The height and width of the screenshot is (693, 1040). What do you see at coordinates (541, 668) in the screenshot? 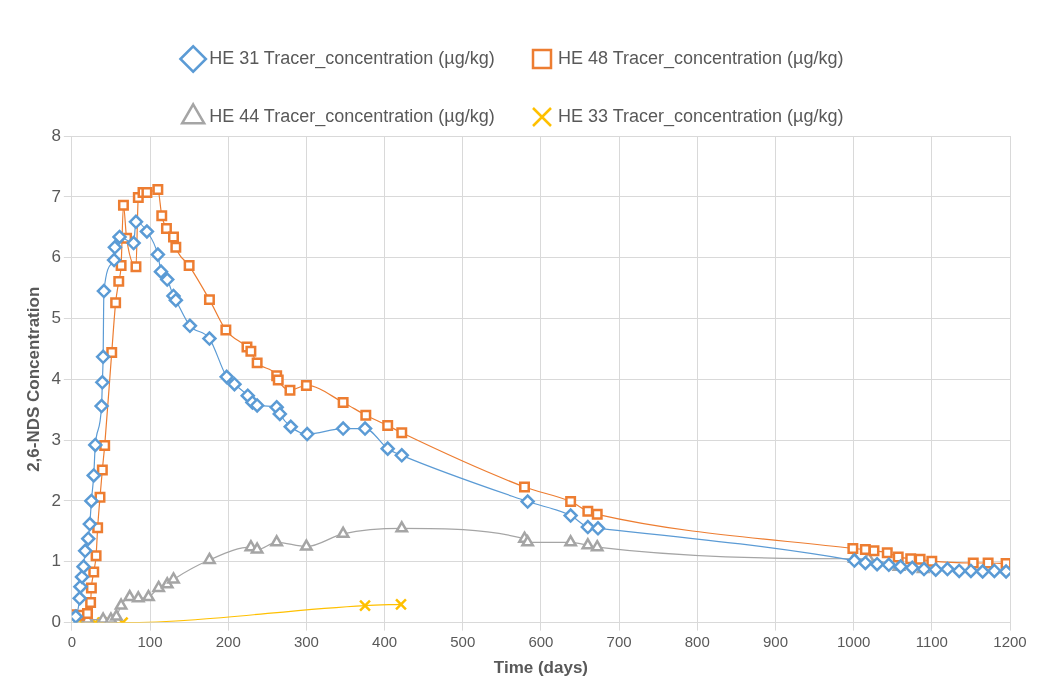
I see `x-axis-title: Time (days)` at bounding box center [541, 668].